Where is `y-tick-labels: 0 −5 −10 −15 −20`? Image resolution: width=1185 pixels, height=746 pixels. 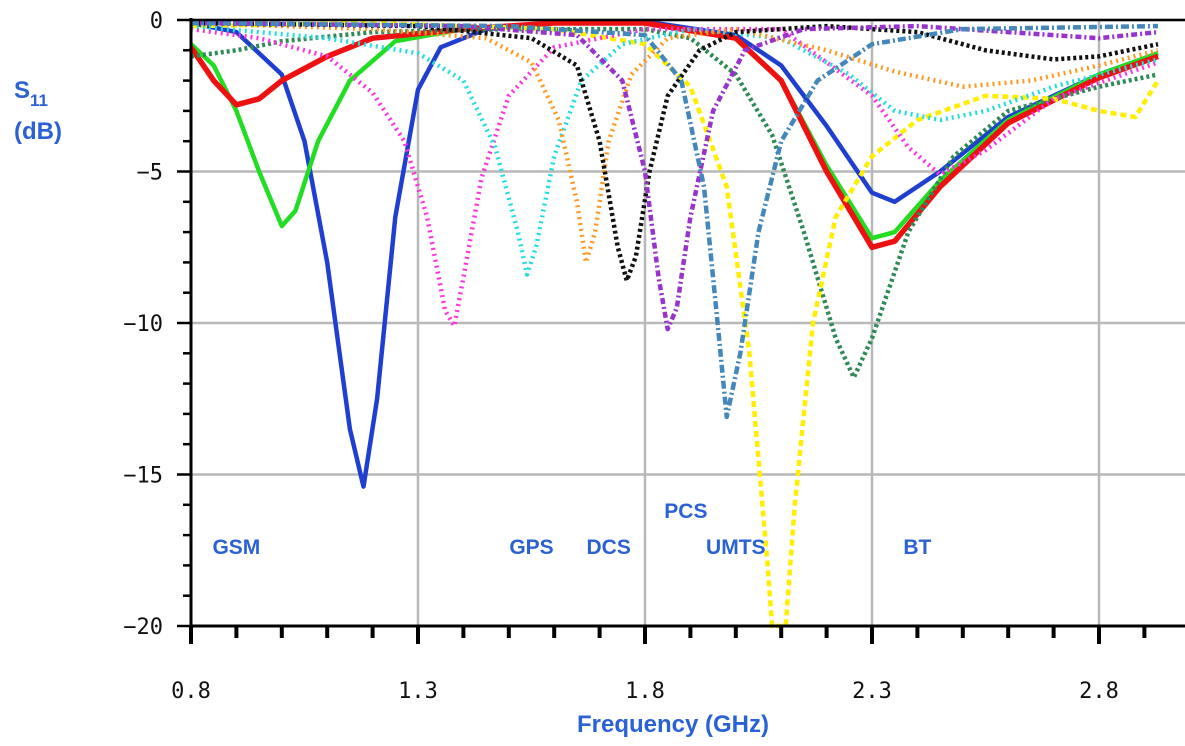
y-tick-labels: 0 −5 −10 −15 −20 is located at coordinates (143, 324).